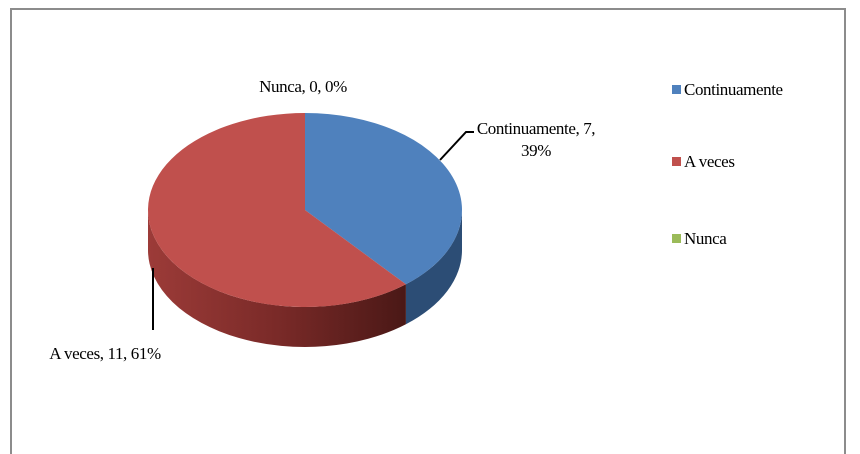 Image resolution: width=860 pixels, height=454 pixels. What do you see at coordinates (456, 146) in the screenshot?
I see `leader-line` at bounding box center [456, 146].